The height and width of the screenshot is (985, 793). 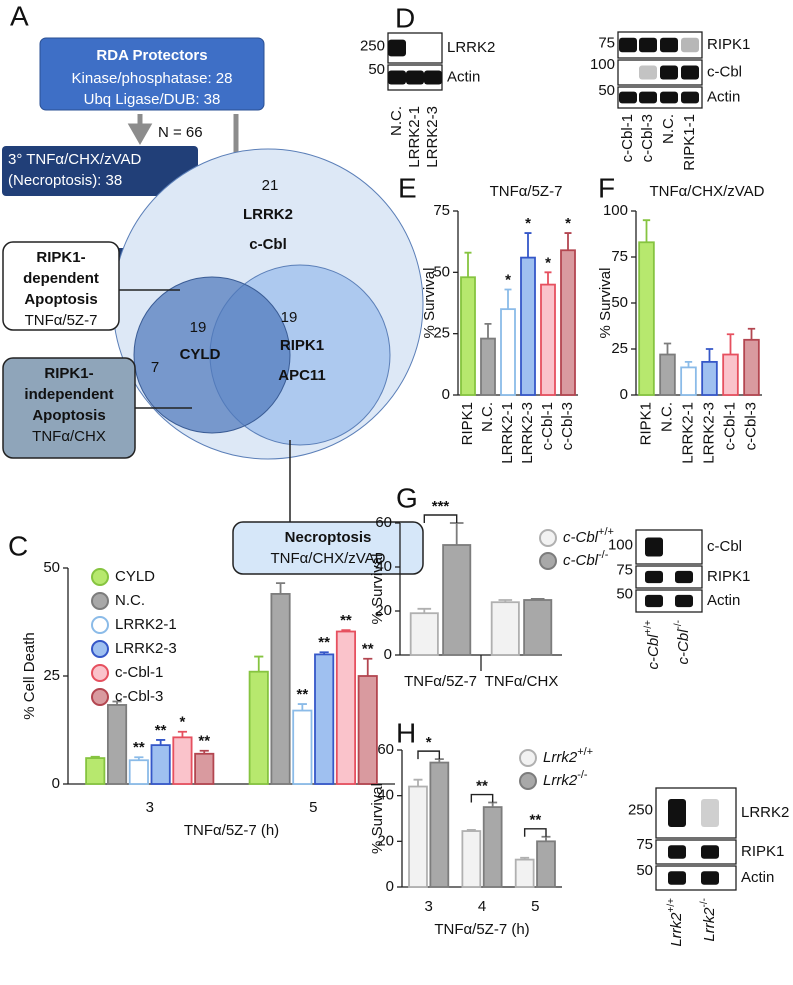 What do you see at coordinates (140, 130) in the screenshot?
I see `arrow` at bounding box center [140, 130].